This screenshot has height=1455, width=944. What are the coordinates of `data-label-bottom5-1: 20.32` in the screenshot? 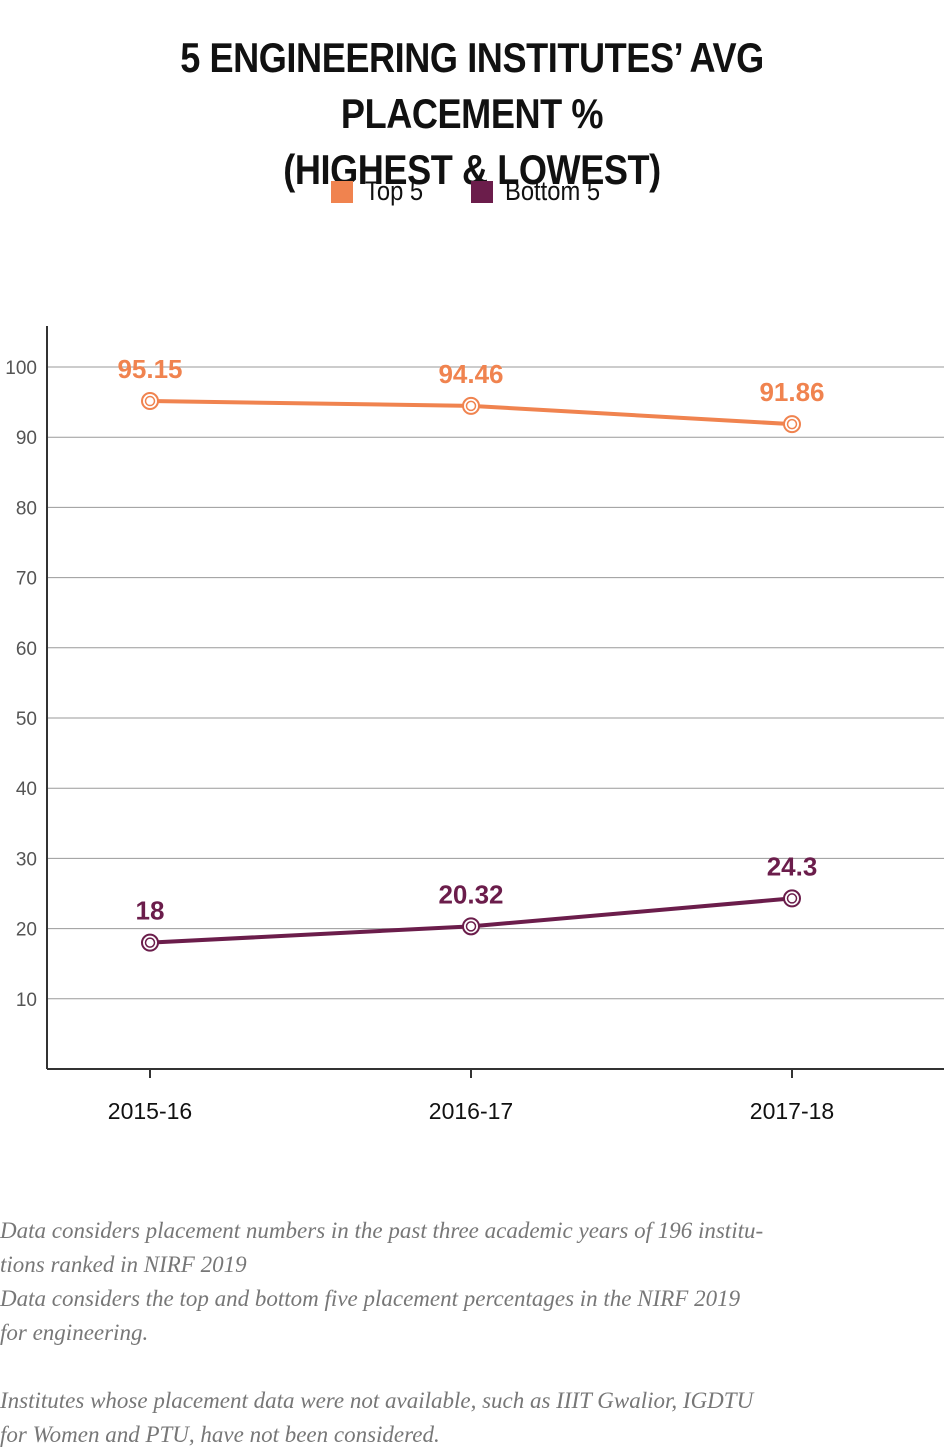 It's located at (470, 894).